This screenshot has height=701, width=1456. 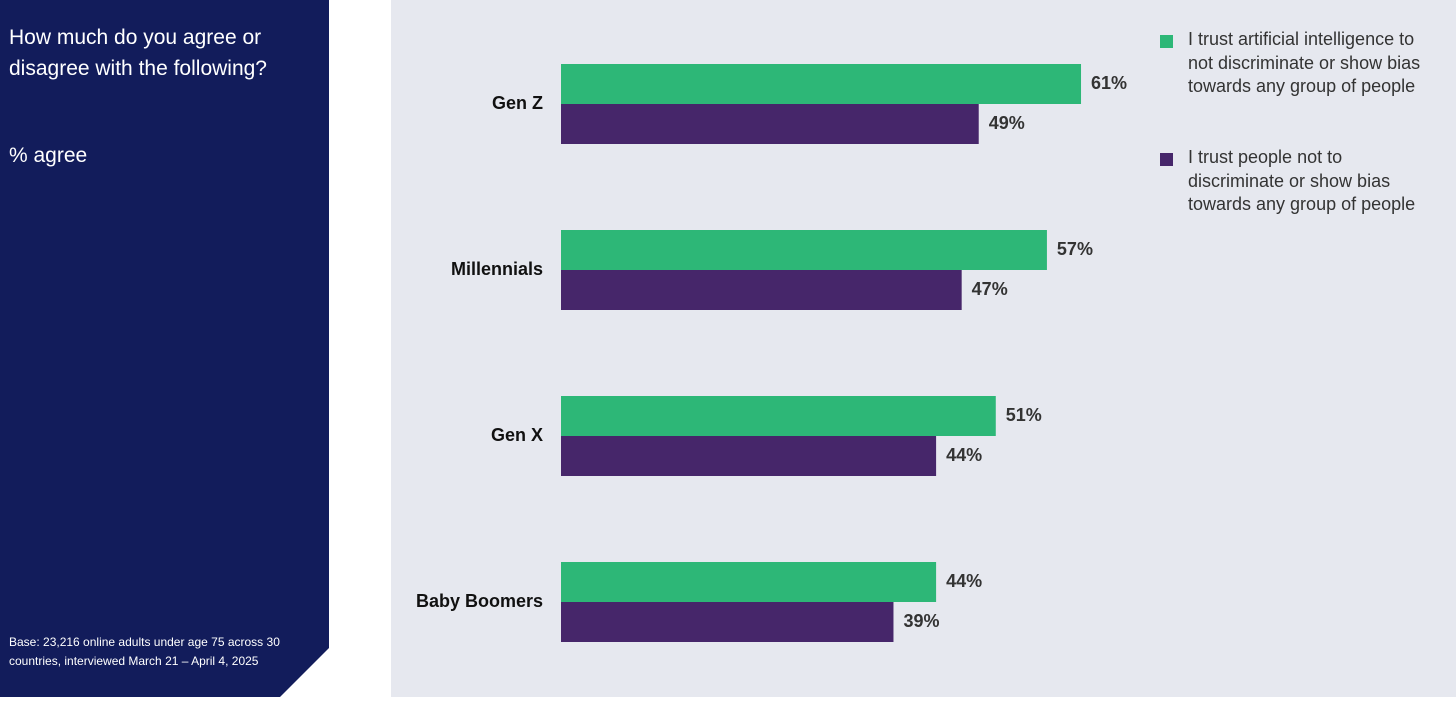 What do you see at coordinates (964, 581) in the screenshot?
I see `value-label-baby-boomers-series-1: 44%` at bounding box center [964, 581].